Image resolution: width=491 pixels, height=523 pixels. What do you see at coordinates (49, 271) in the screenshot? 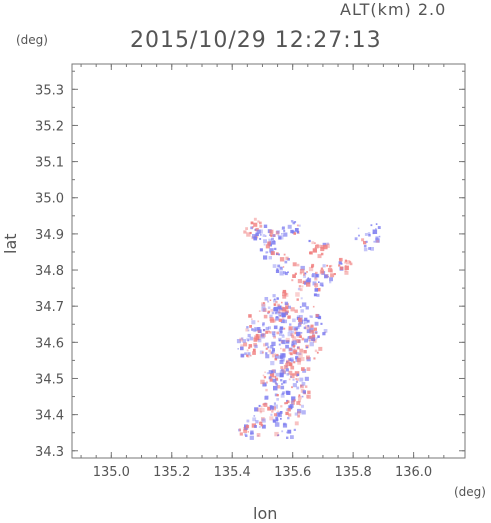
I see `y-tick-label: 34.8` at bounding box center [49, 271].